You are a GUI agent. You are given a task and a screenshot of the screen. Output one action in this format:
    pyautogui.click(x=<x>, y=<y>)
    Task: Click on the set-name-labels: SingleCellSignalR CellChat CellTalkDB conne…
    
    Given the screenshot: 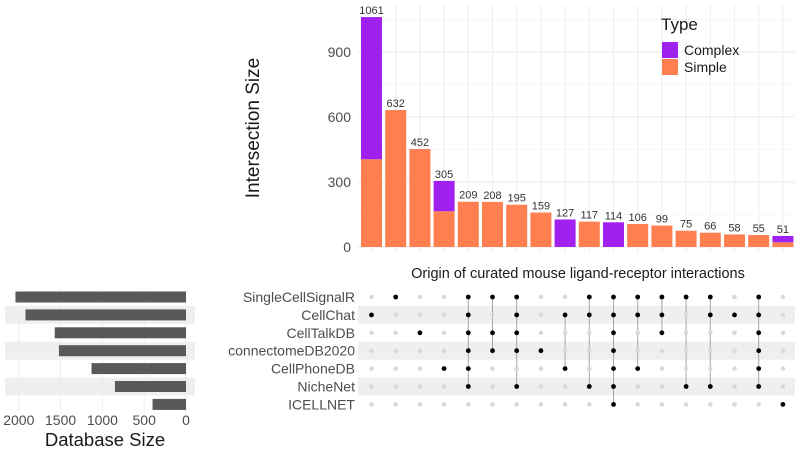 What is the action you would take?
    pyautogui.click(x=291, y=350)
    